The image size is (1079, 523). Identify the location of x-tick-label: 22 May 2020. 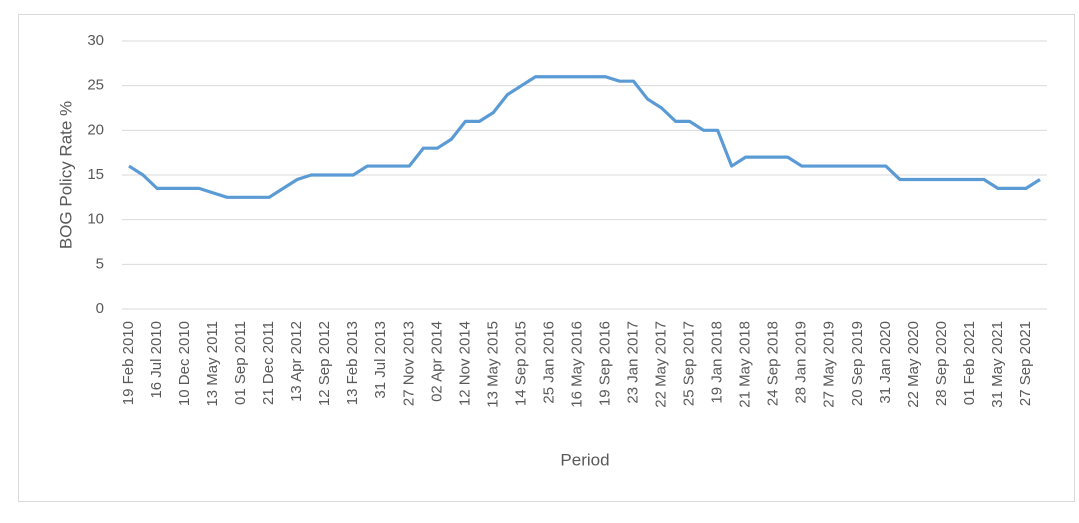
(913, 364).